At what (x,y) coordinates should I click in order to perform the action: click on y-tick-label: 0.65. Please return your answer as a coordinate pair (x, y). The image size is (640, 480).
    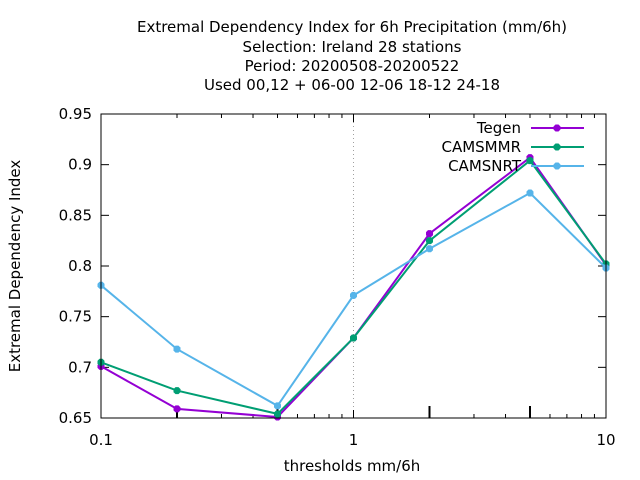
    Looking at the image, I should click on (75, 418).